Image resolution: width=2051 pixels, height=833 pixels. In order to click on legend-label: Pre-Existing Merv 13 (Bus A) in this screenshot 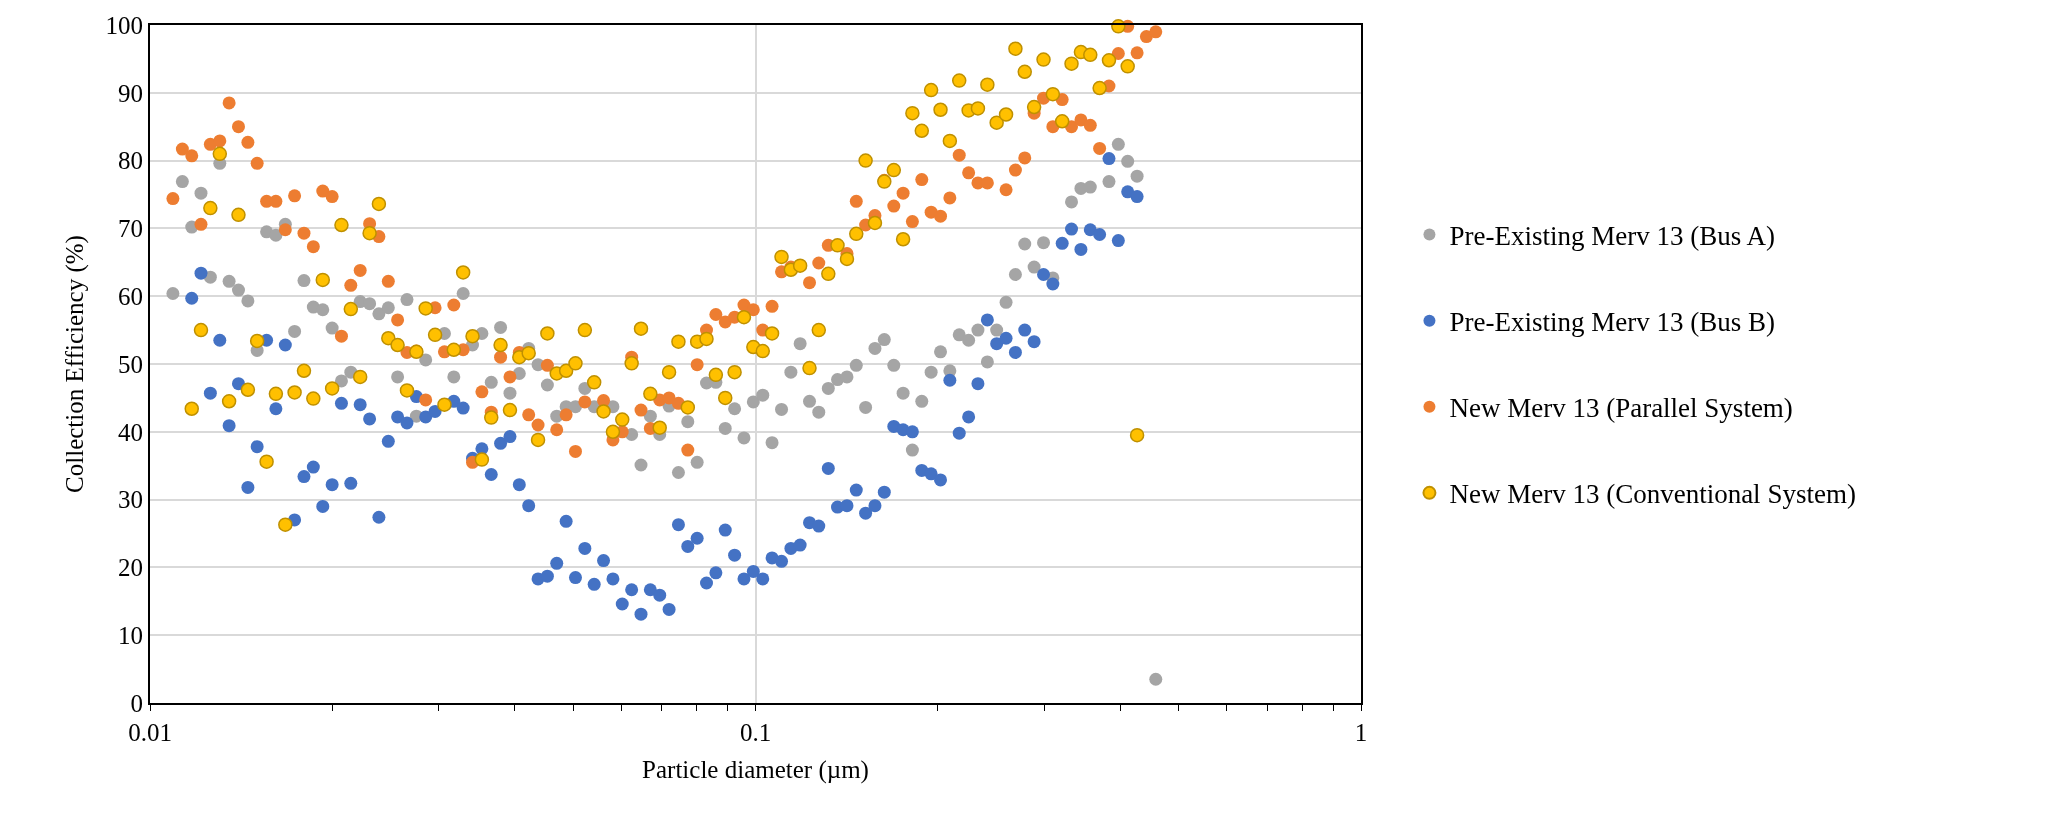, I will do `click(1612, 236)`.